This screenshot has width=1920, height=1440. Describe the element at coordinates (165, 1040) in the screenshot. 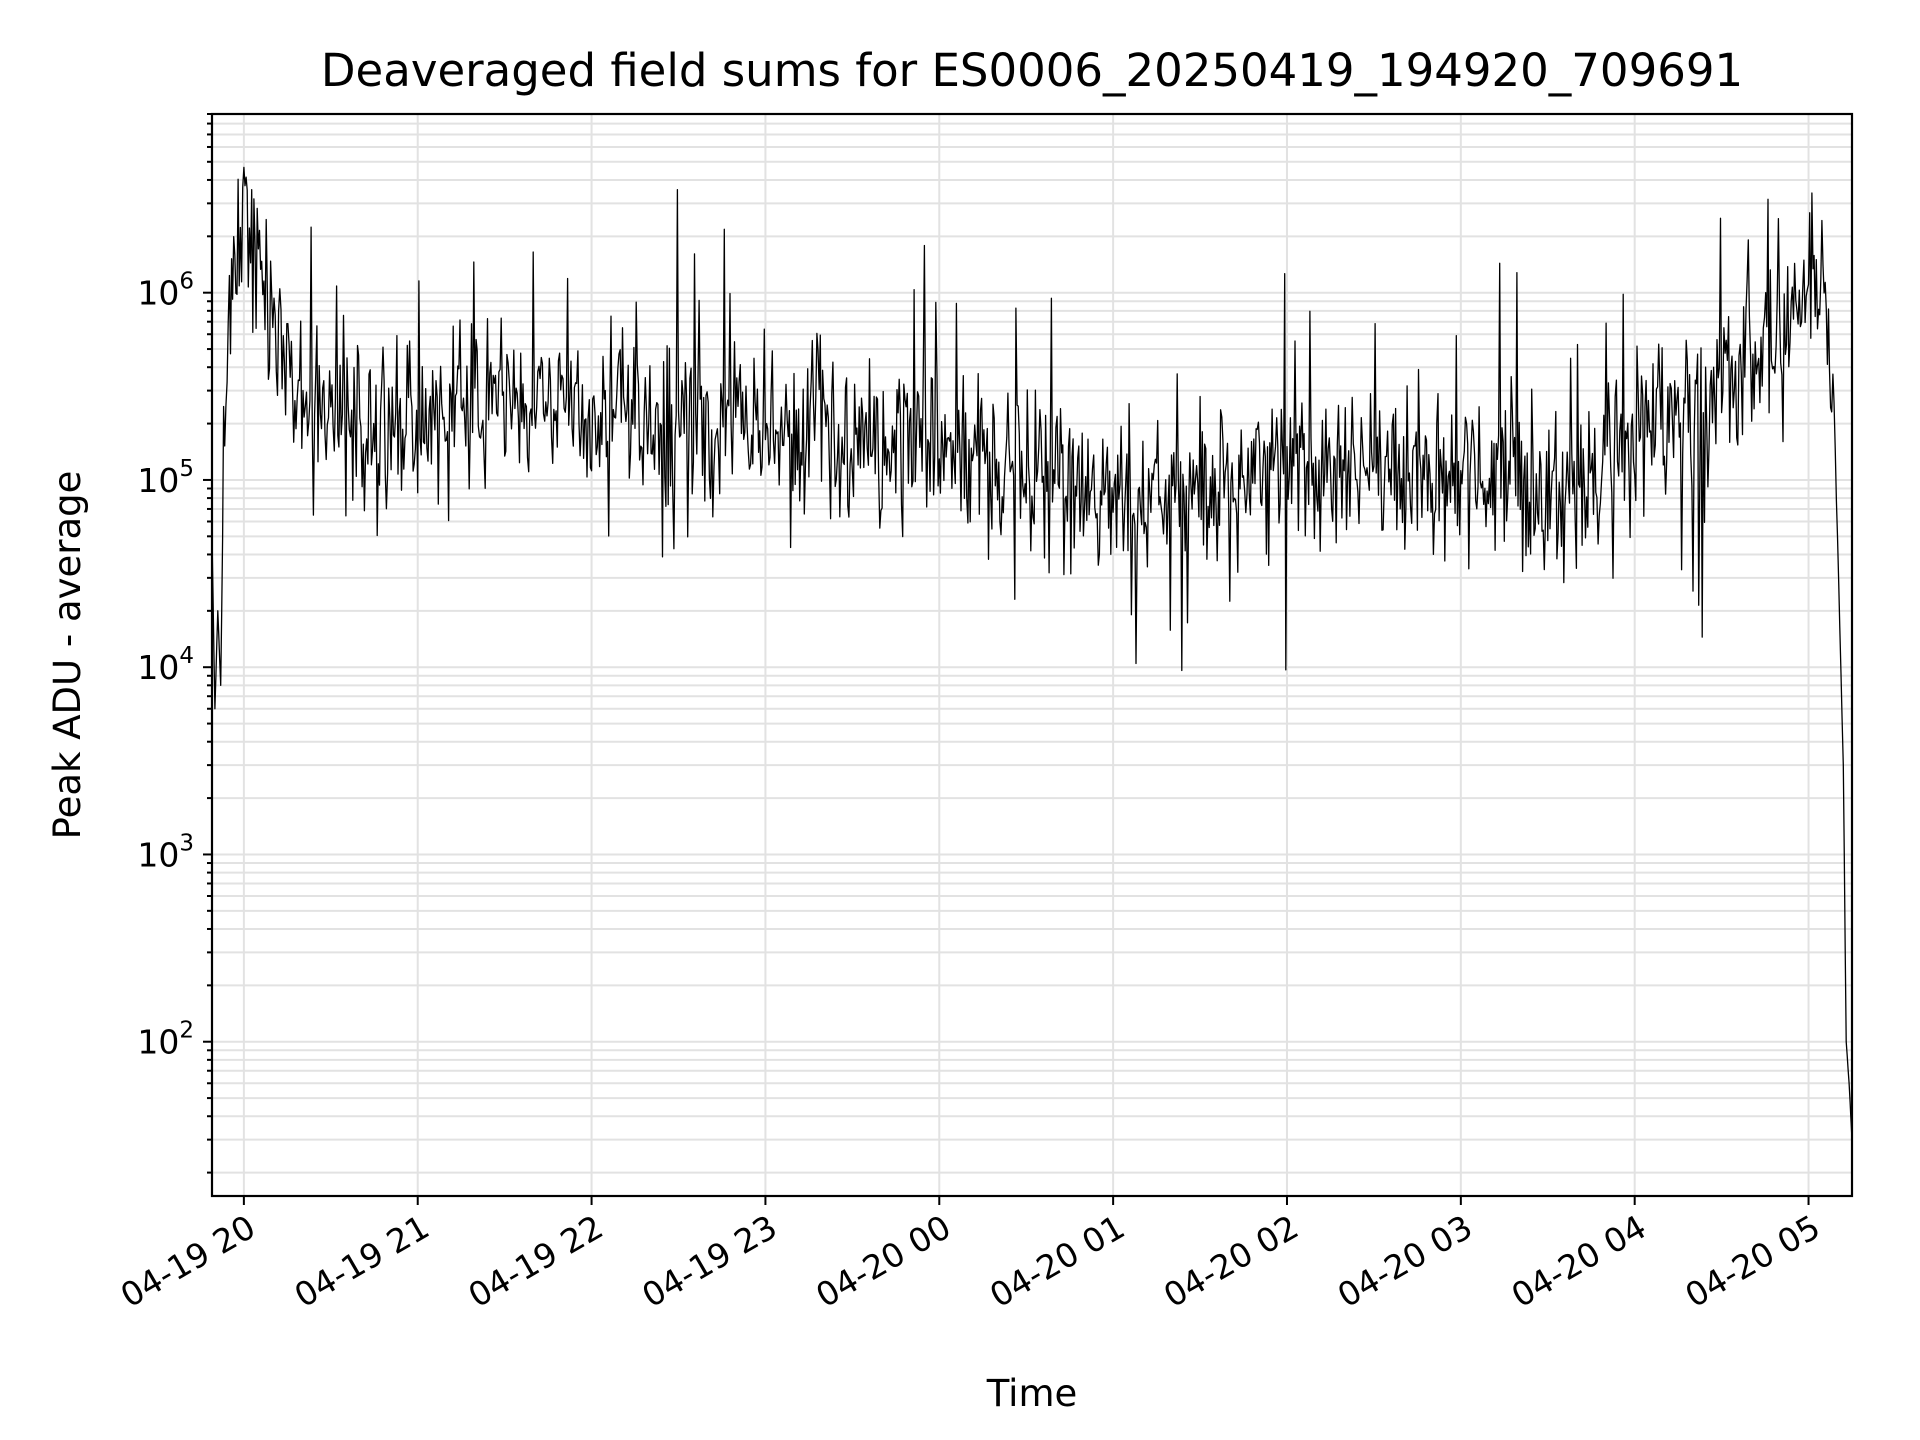

I see `y-tick-label: 10²` at that location.